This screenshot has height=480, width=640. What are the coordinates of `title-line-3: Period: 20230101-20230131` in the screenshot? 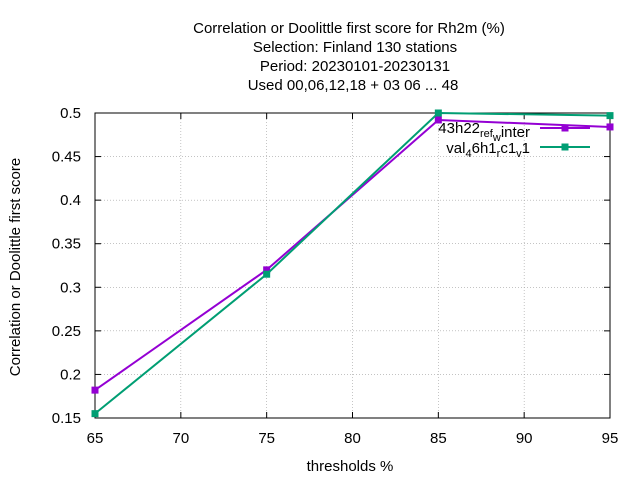 It's located at (355, 66).